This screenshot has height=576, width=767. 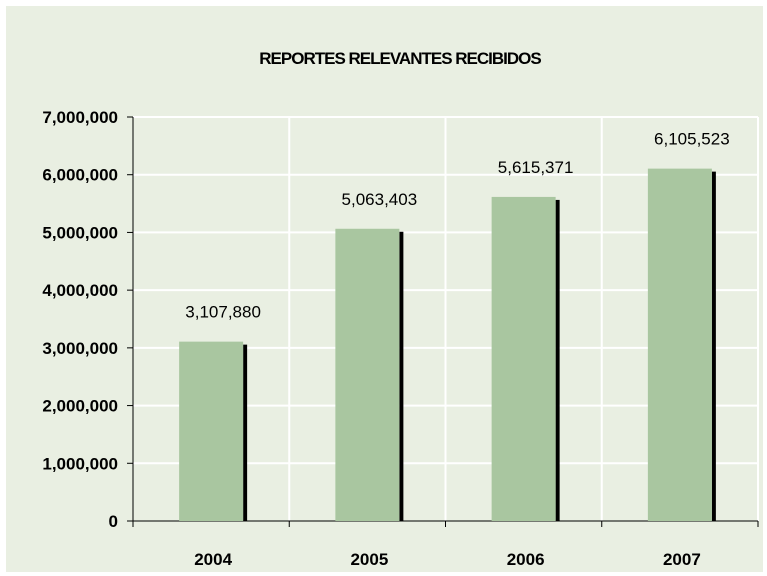 I want to click on bar-2004, so click(x=211, y=431).